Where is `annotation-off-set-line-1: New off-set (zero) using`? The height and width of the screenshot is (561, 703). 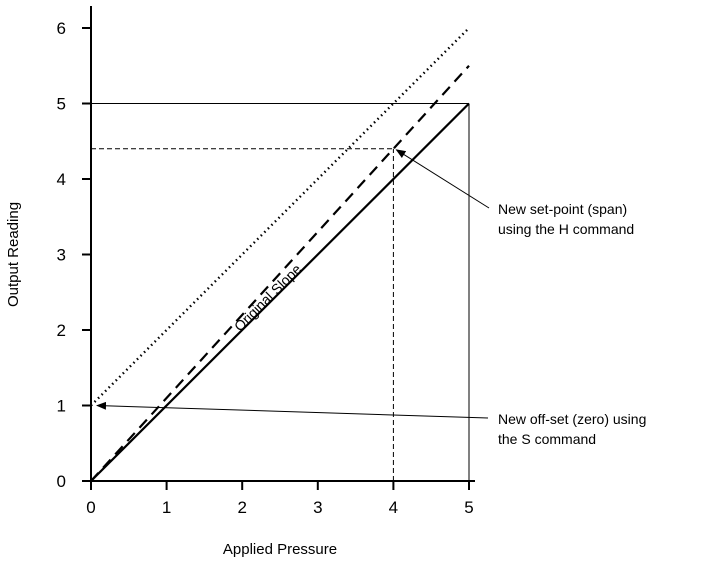 annotation-off-set-line-1: New off-set (zero) using is located at coordinates (572, 419).